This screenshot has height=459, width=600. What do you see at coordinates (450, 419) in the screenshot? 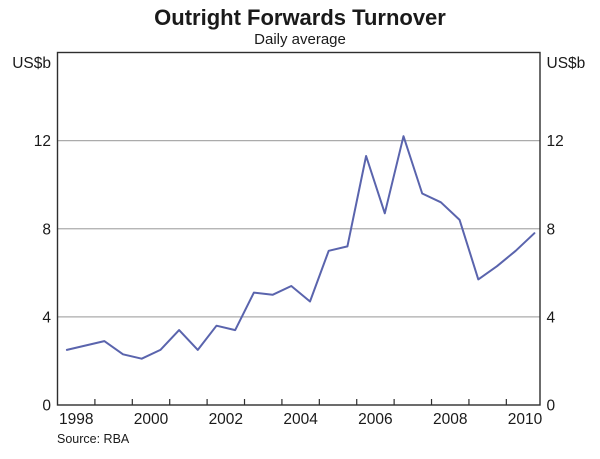
I see `x-year-label-2008: 2008` at bounding box center [450, 419].